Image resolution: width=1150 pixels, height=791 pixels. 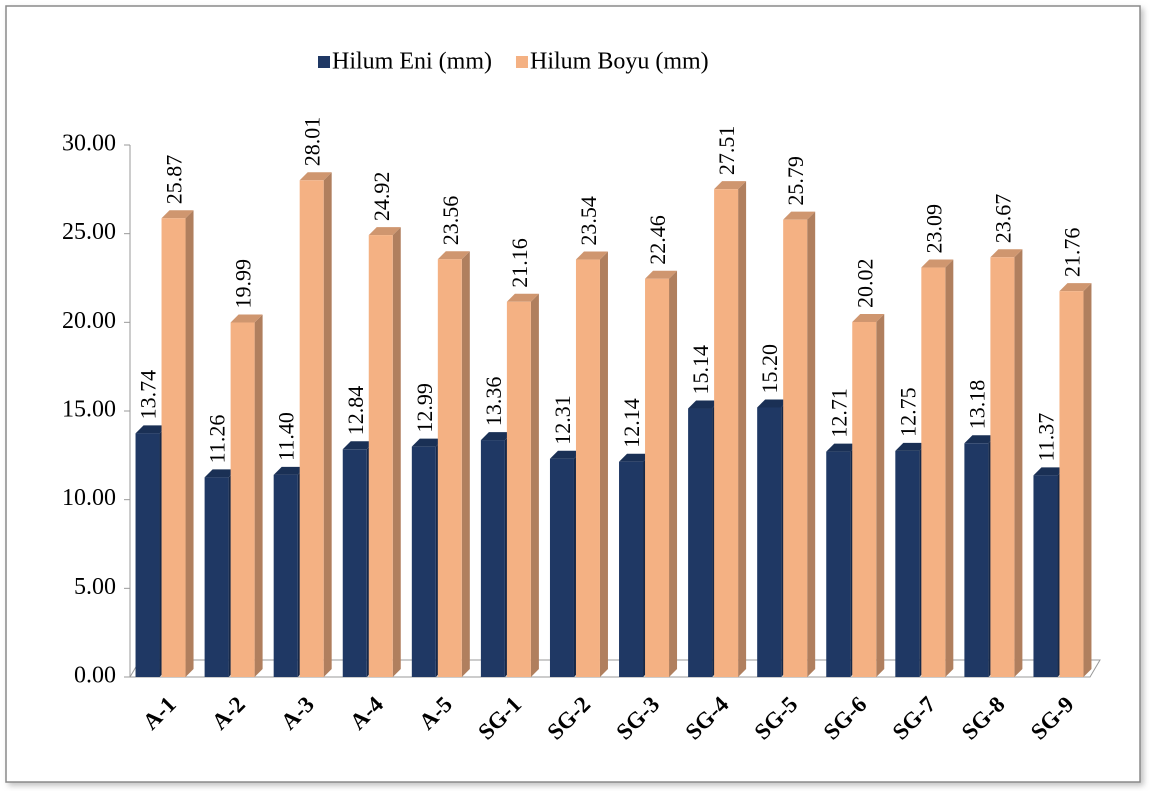 I want to click on value-label: 11.26, so click(x=217, y=439).